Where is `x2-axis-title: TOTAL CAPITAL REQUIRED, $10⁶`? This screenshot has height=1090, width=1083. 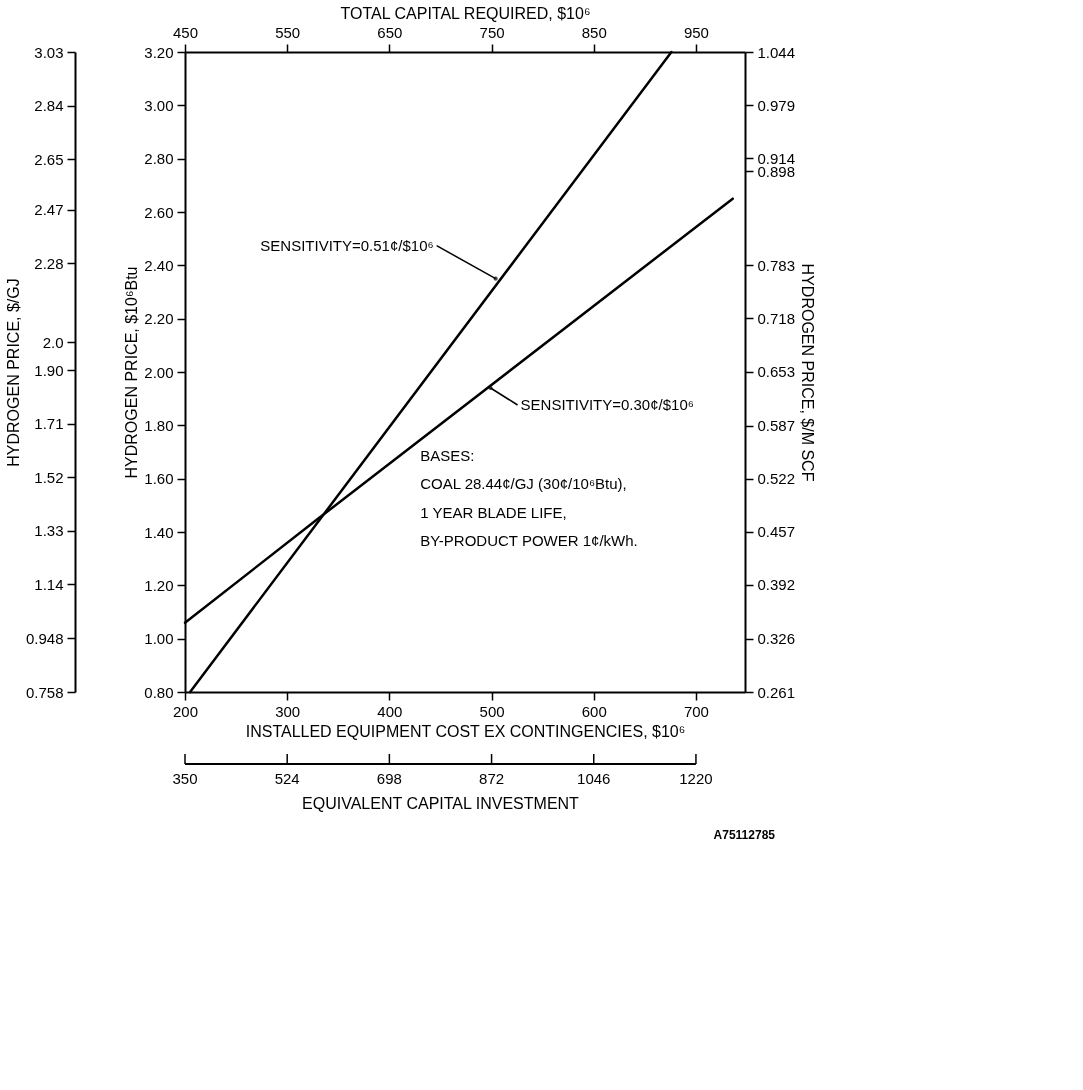 x2-axis-title: TOTAL CAPITAL REQUIRED, $10⁶ is located at coordinates (465, 13).